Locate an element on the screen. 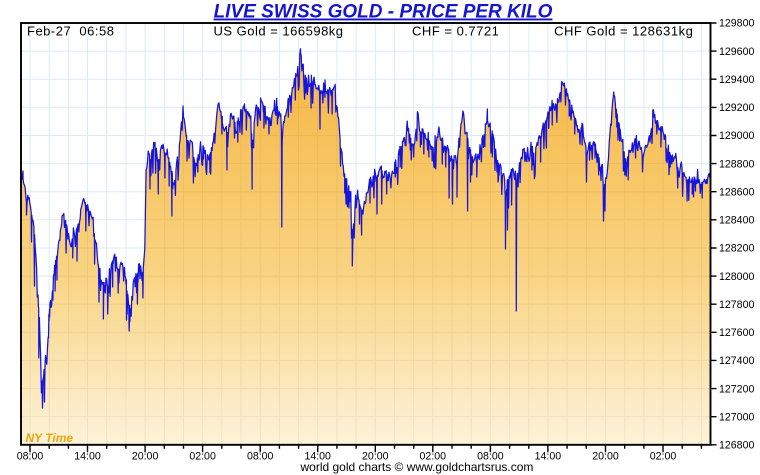 Image resolution: width=760 pixels, height=475 pixels. svg-text: 126800 is located at coordinates (736, 446).